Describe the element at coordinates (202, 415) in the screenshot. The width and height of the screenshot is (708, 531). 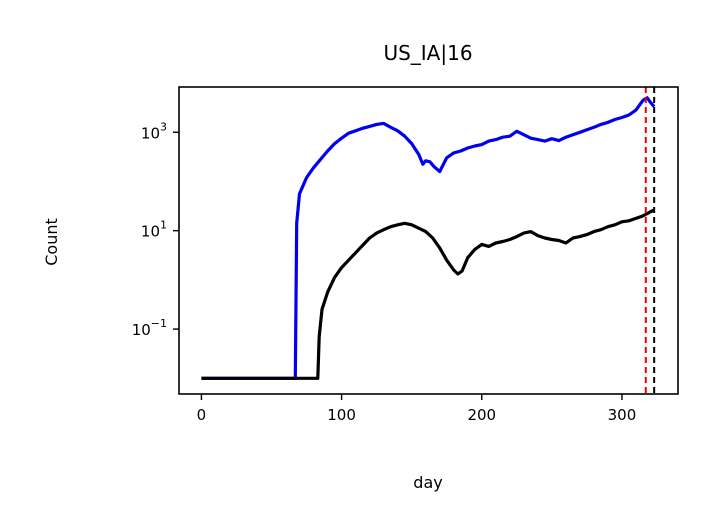
I see `x-tick-label: 0` at that location.